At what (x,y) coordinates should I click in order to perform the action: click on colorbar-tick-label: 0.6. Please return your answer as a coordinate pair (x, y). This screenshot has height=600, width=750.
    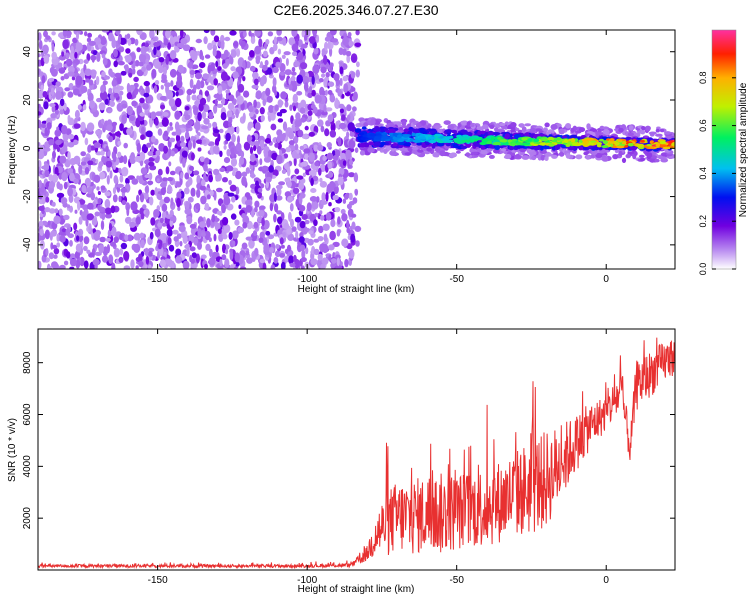
    Looking at the image, I should click on (703, 125).